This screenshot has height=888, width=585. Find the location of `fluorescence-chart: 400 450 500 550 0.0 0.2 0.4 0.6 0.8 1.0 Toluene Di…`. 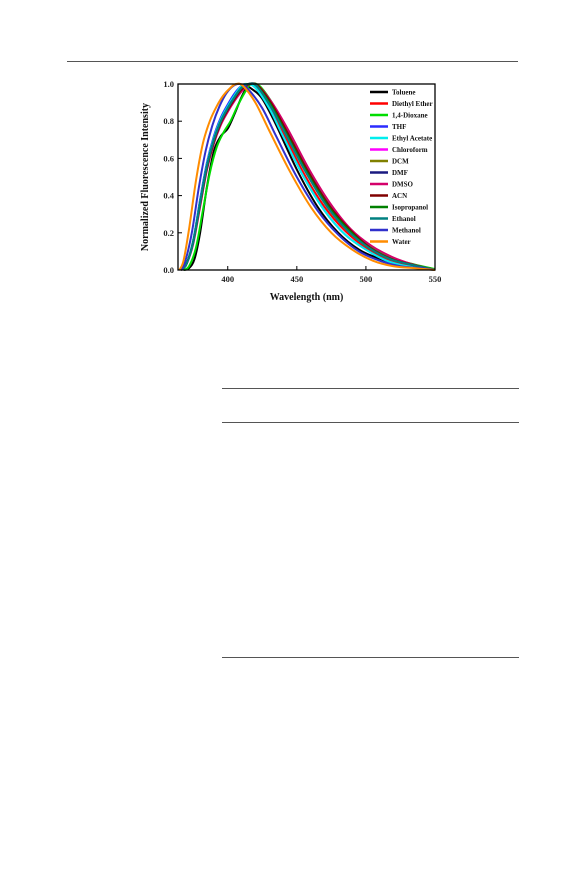

fluorescence-chart: 400 450 500 550 0.0 0.2 0.4 0.6 0.8 1.0 Toluene Di… is located at coordinates (291, 191).